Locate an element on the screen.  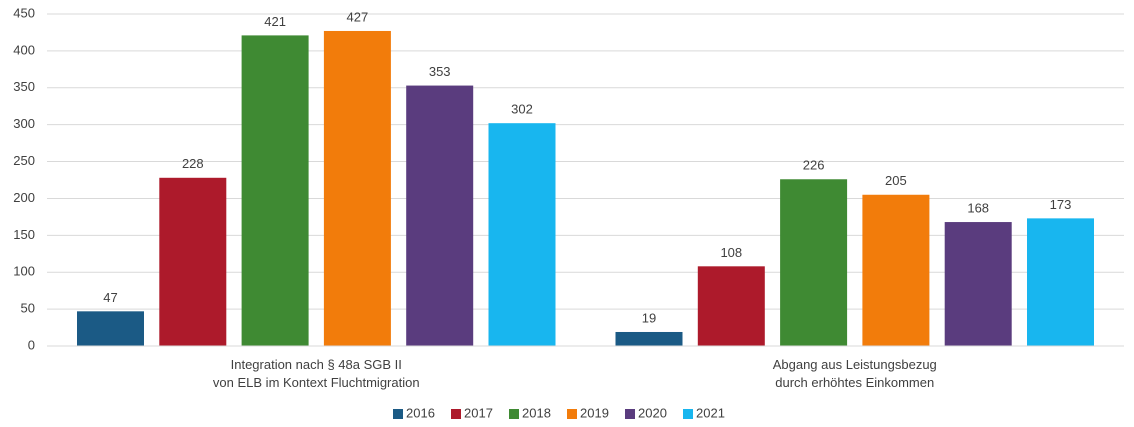
y-tick-label: 100 is located at coordinates (24, 271).